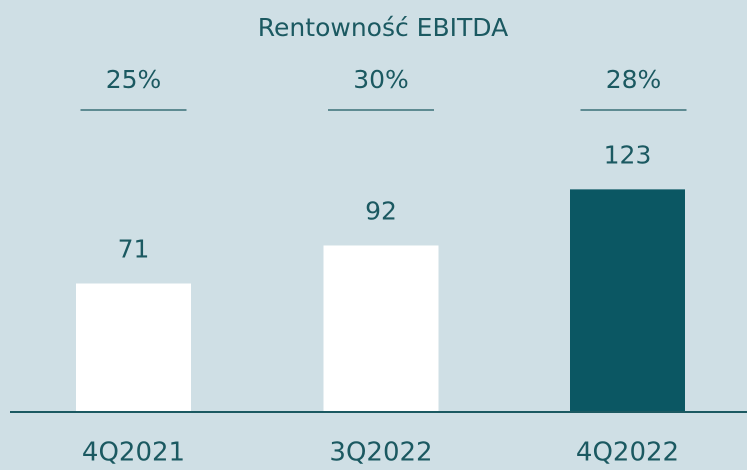 The height and width of the screenshot is (470, 747). What do you see at coordinates (133, 453) in the screenshot?
I see `x-tick-label: 4Q2021` at bounding box center [133, 453].